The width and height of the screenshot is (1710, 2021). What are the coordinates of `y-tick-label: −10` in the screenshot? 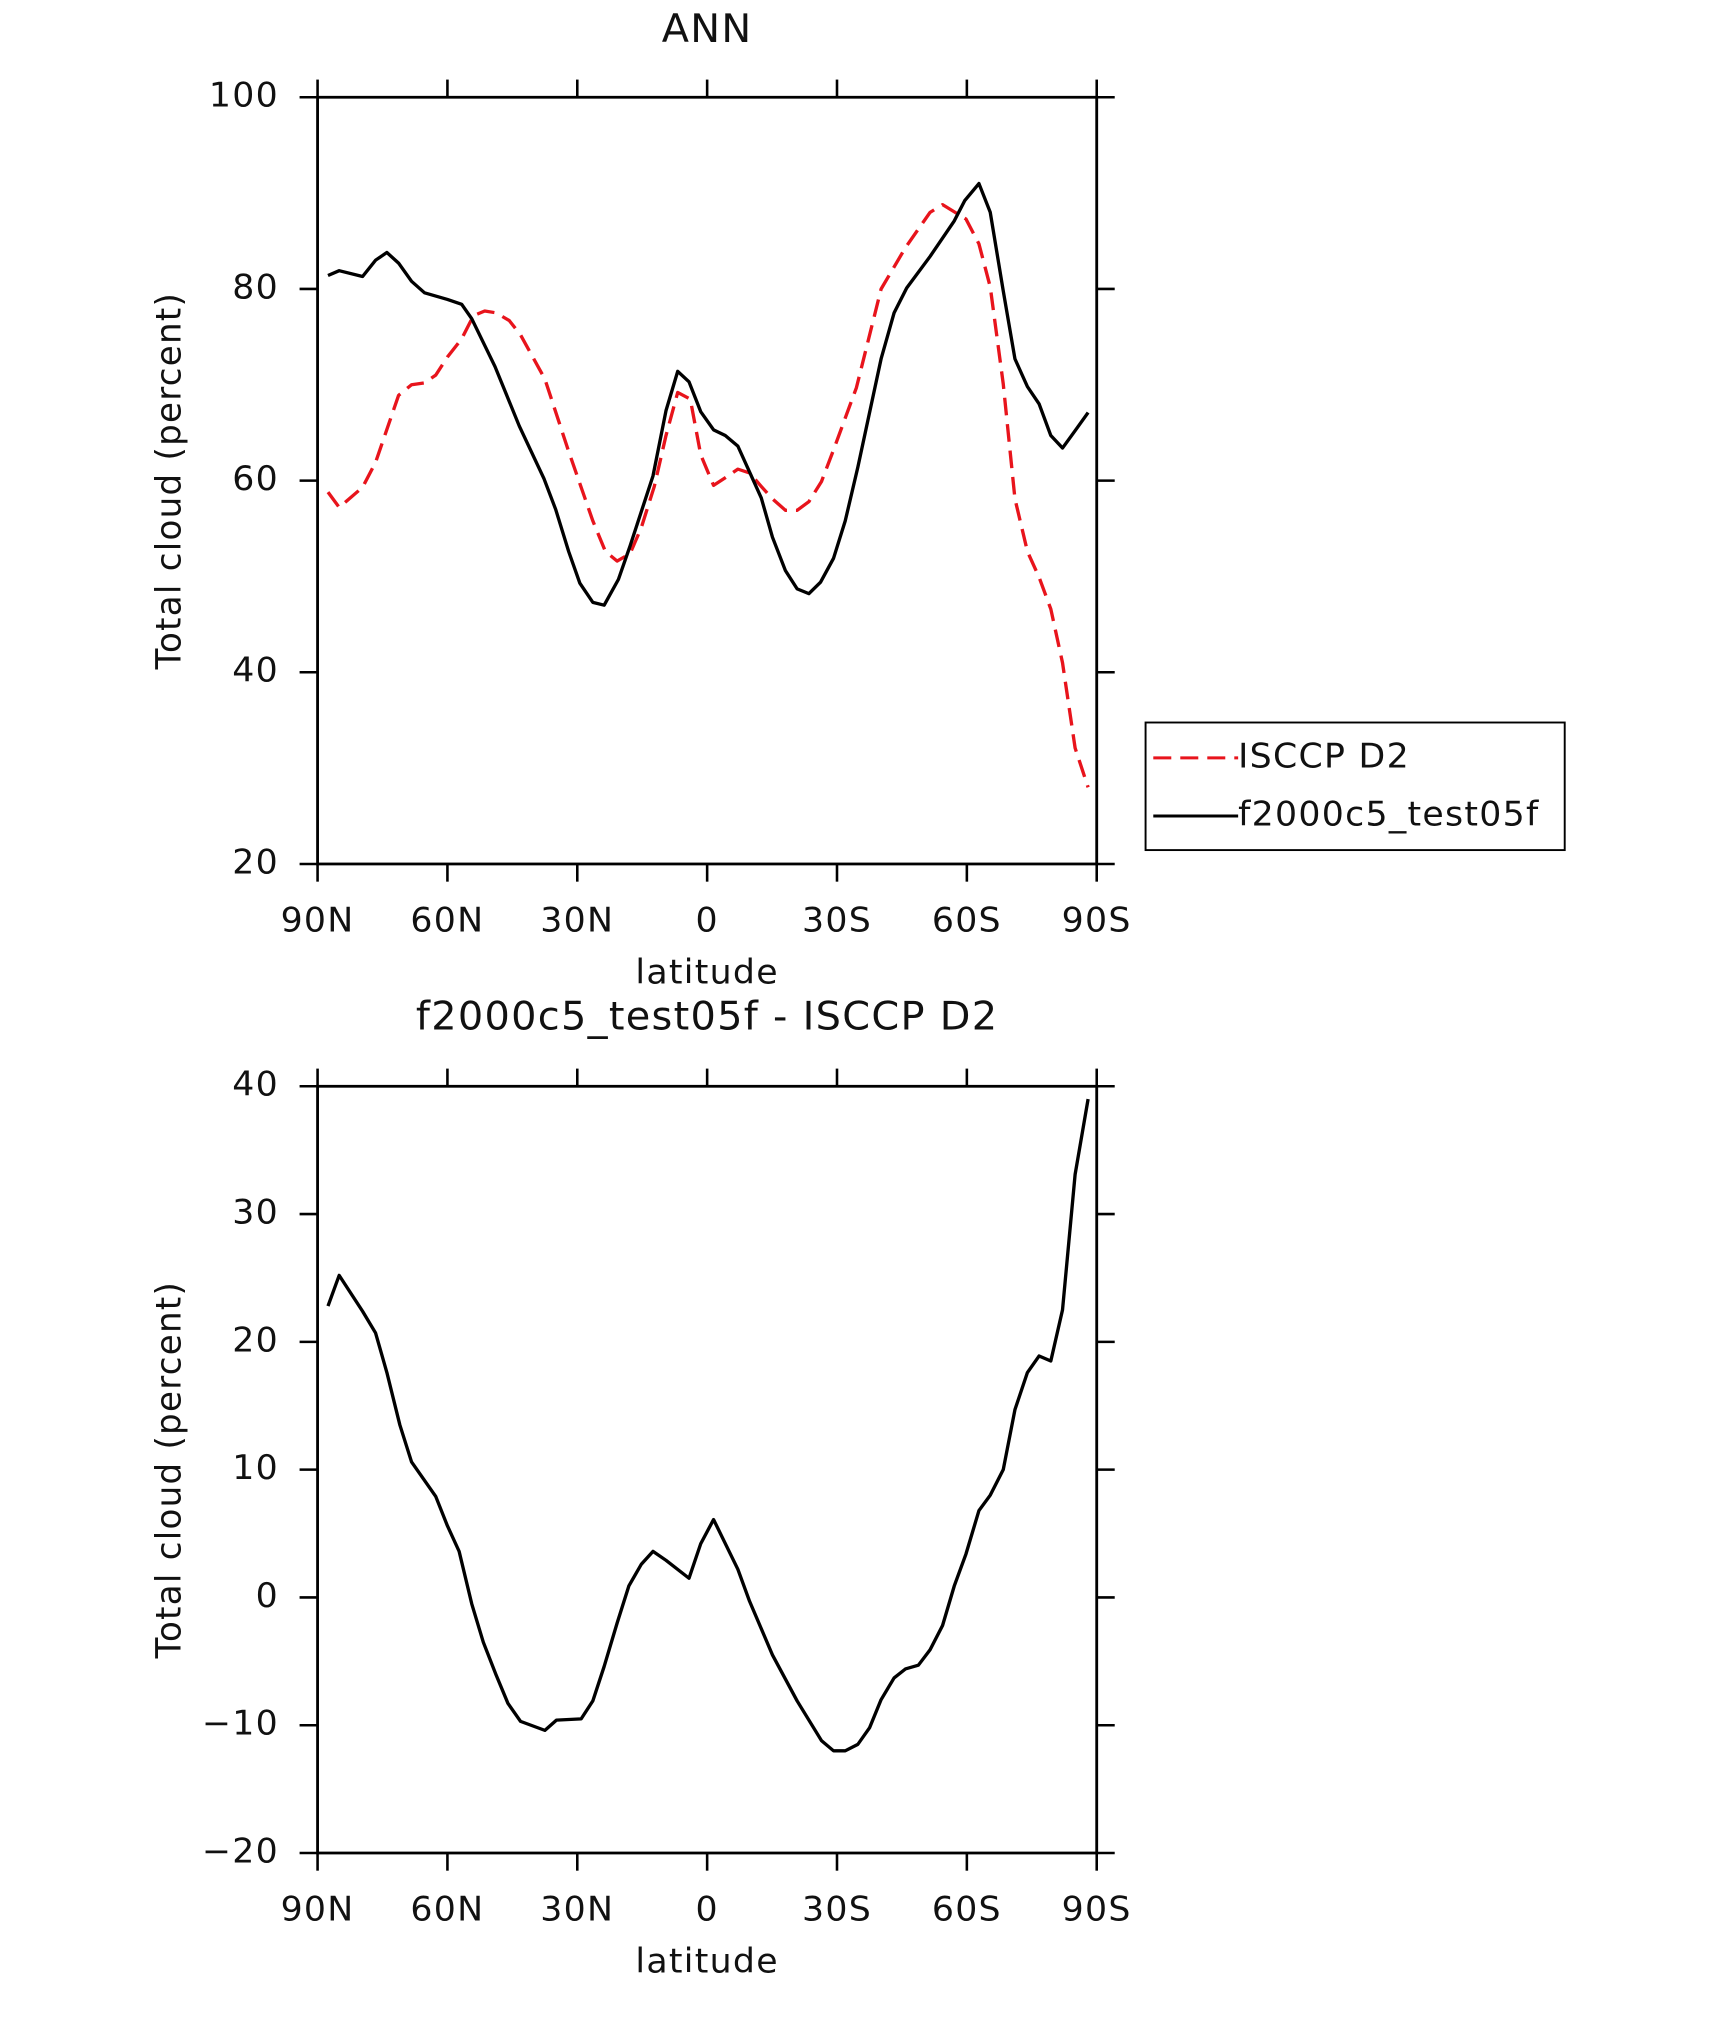 It's located at (240, 1724).